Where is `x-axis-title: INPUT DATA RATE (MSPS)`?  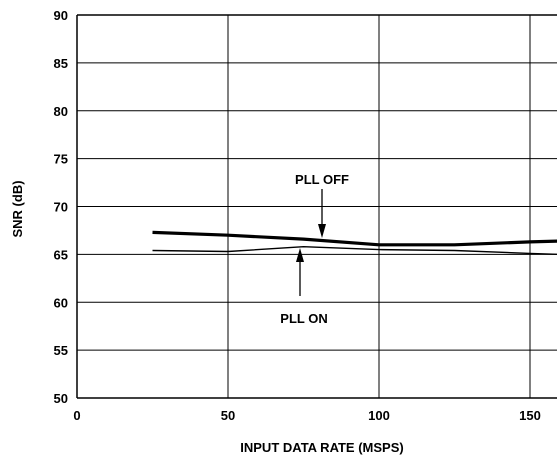
x-axis-title: INPUT DATA RATE (MSPS) is located at coordinates (321, 447).